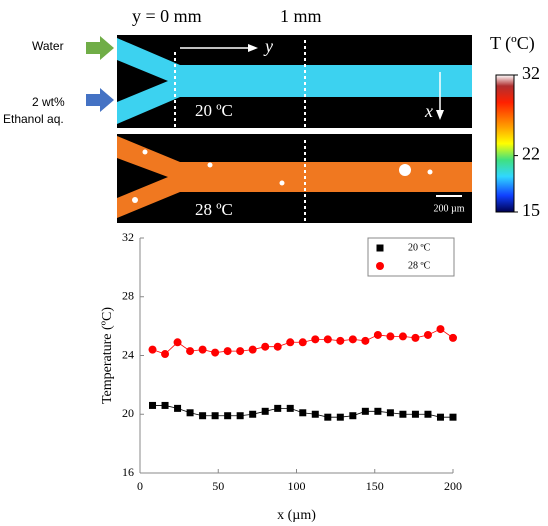  What do you see at coordinates (453, 486) in the screenshot?
I see `x-tick-label: 200` at bounding box center [453, 486].